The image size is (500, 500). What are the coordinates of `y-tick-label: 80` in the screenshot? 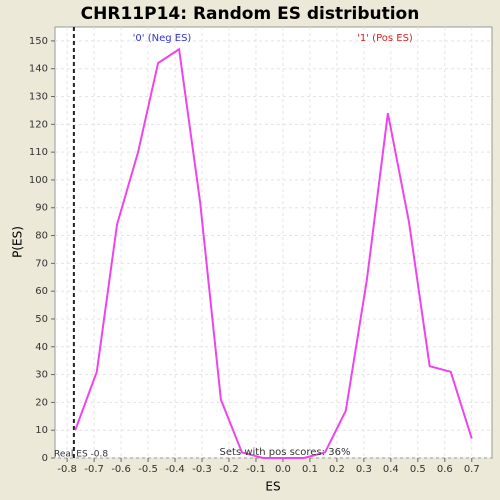 It's located at (41, 236).